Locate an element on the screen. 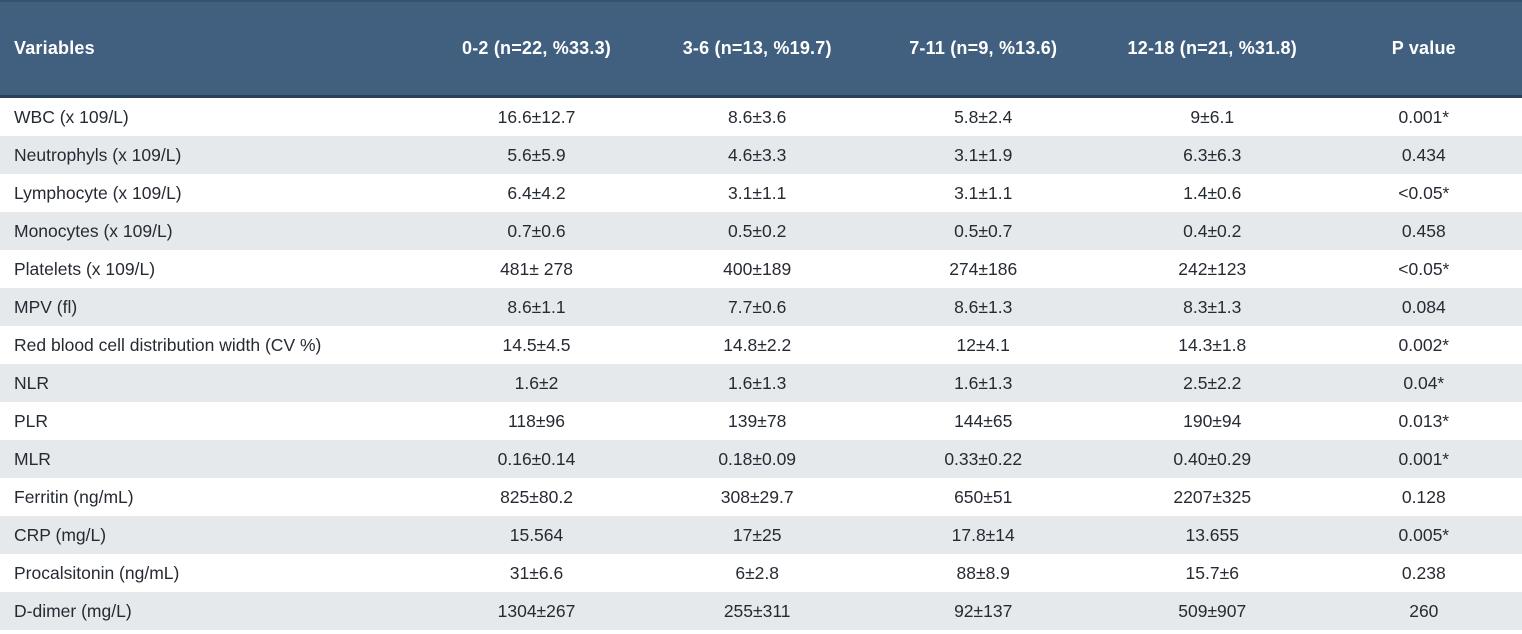 This screenshot has width=1522, height=634. cell-value: 4.6±3.3 is located at coordinates (757, 154).